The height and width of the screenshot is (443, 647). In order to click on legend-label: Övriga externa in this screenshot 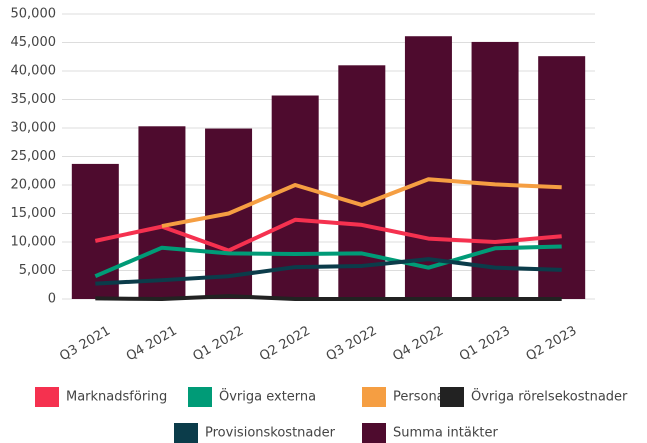, I will do `click(267, 396)`.